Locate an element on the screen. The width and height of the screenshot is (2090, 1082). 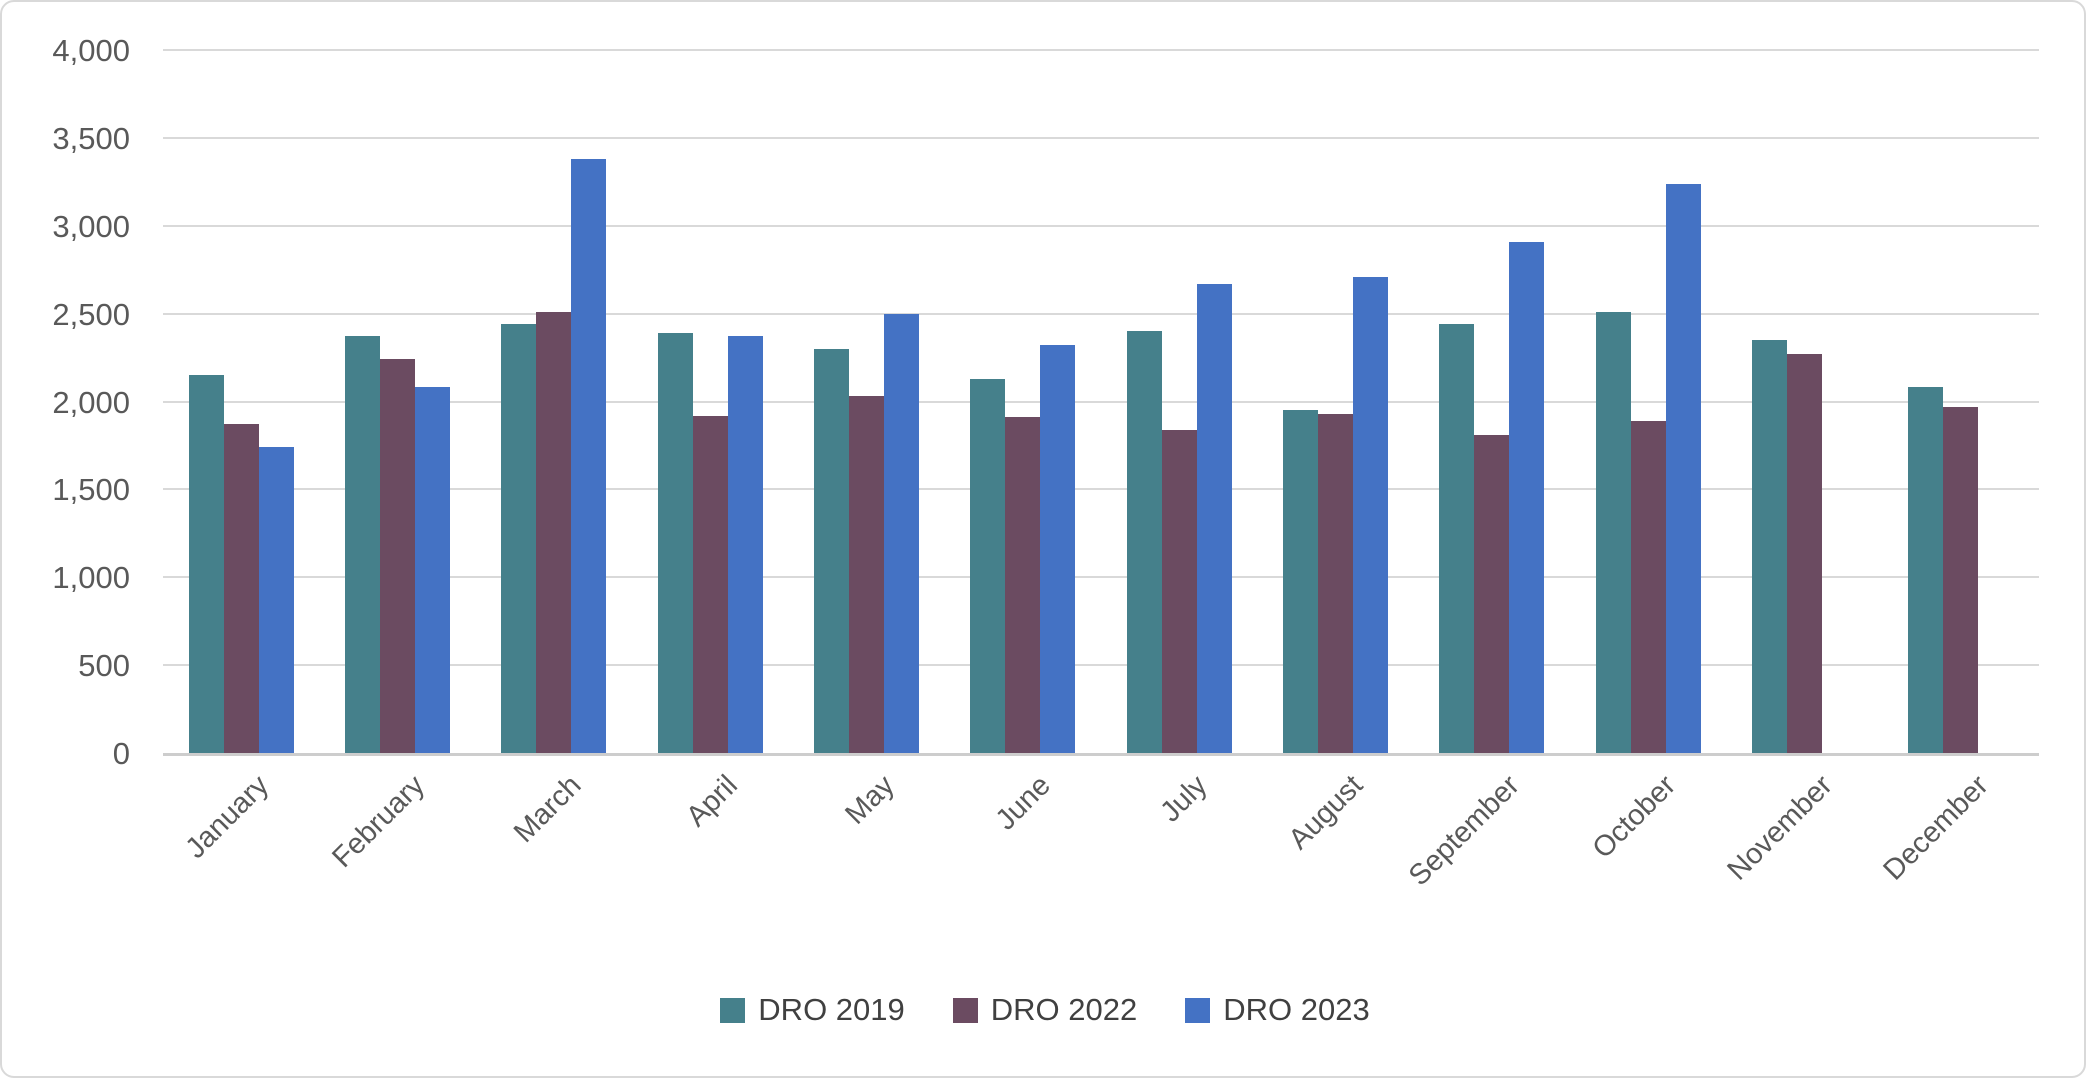
chart-legend: DRO 2019 DRO 2022 DRO 2023 is located at coordinates (1045, 1010).